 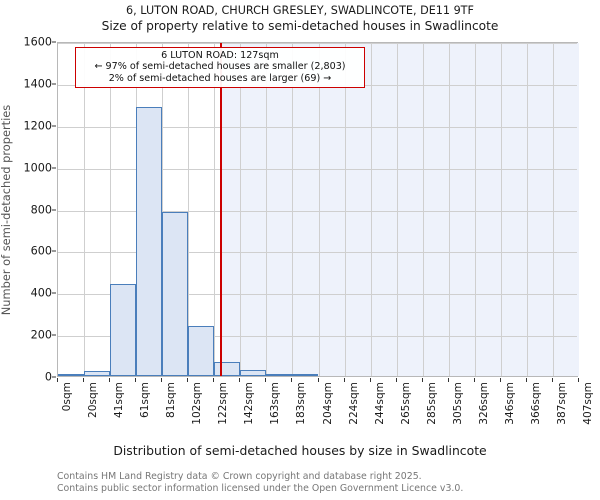 I want to click on x-axis-tick-label: 61sqm, so click(x=145, y=400).